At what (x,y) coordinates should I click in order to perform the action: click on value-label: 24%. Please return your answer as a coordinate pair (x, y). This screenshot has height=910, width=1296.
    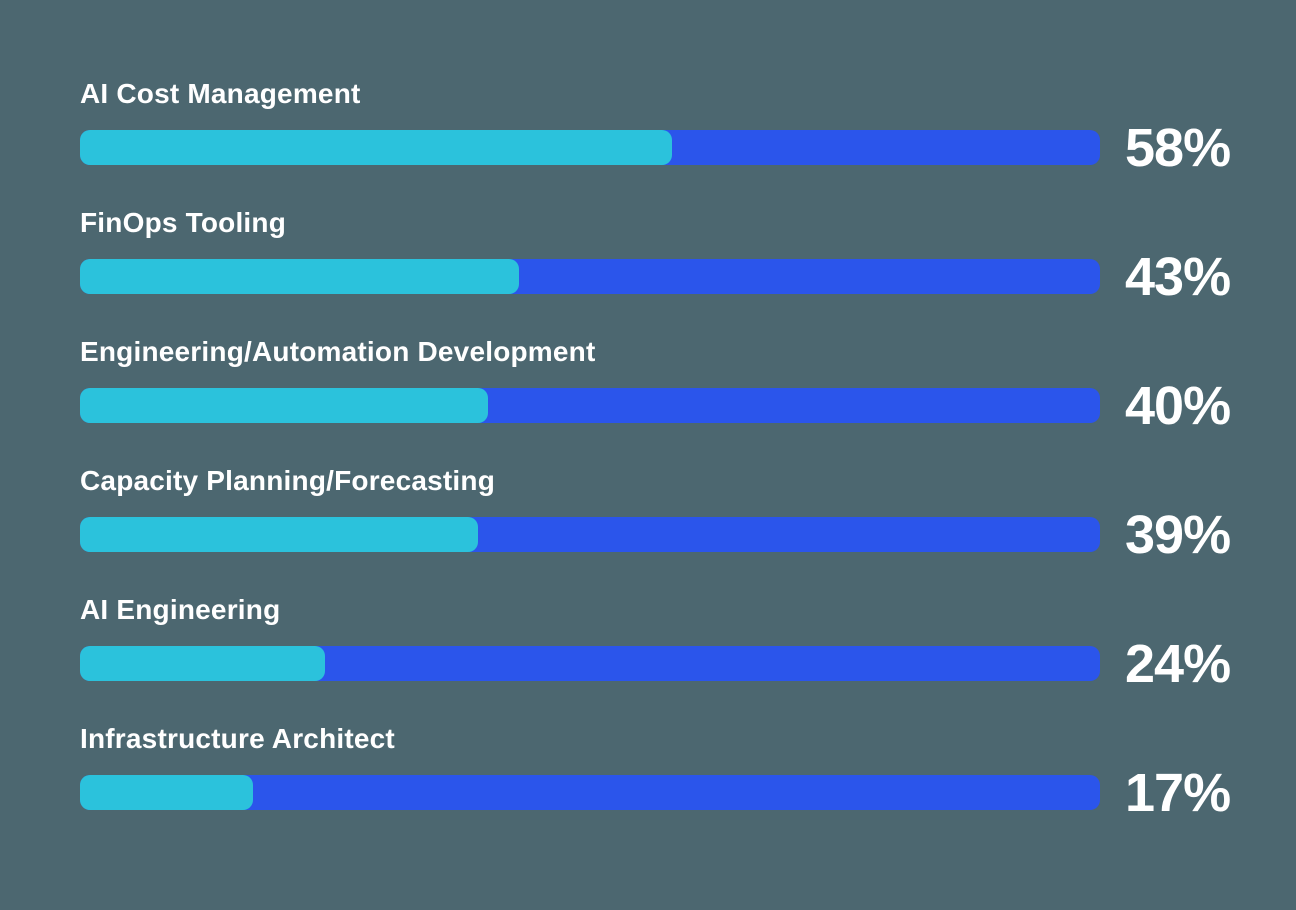
    Looking at the image, I should click on (1178, 663).